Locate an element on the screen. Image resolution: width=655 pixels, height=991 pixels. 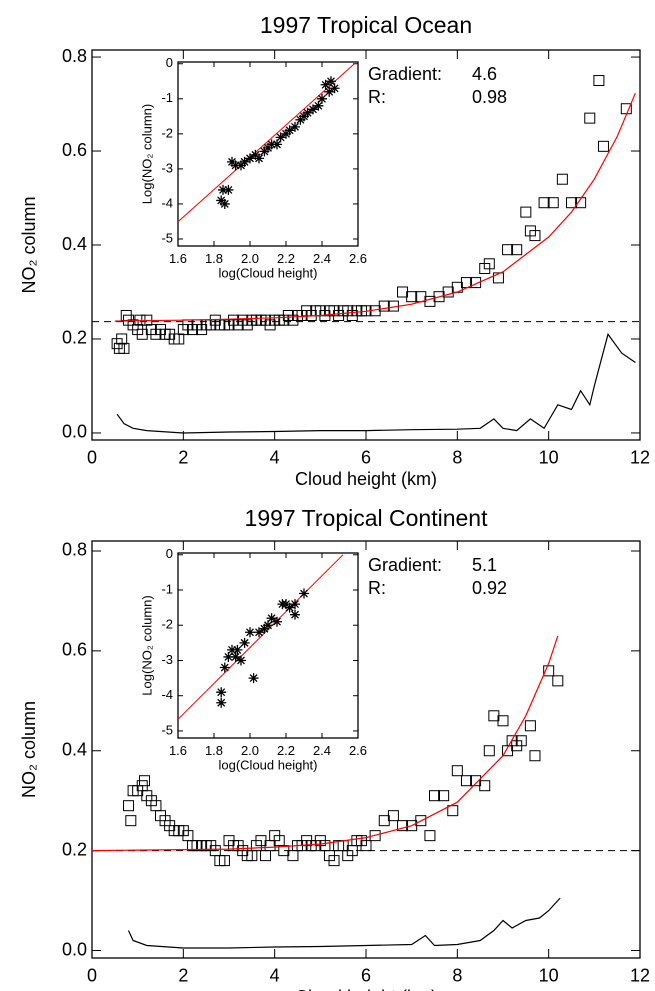
inset-background is located at coordinates (268, 645).